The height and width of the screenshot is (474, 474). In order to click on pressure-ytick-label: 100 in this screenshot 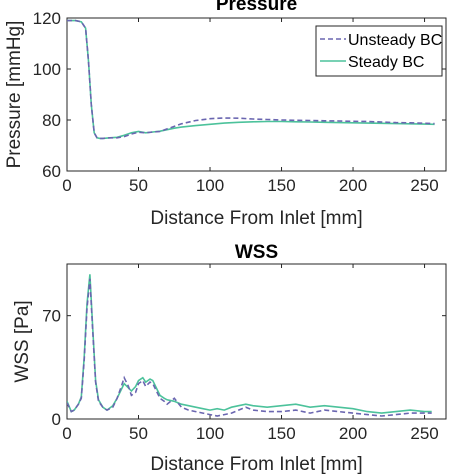, I will do `click(47, 69)`.